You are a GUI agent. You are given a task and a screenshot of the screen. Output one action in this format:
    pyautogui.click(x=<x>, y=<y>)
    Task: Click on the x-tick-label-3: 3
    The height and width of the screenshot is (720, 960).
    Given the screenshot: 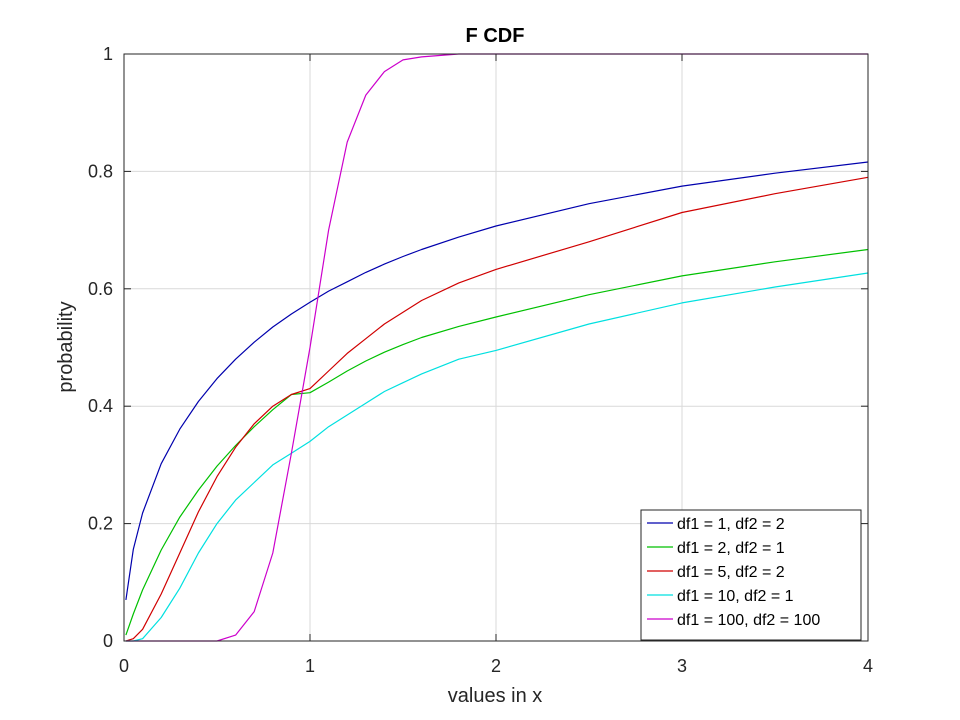 What is the action you would take?
    pyautogui.click(x=682, y=666)
    